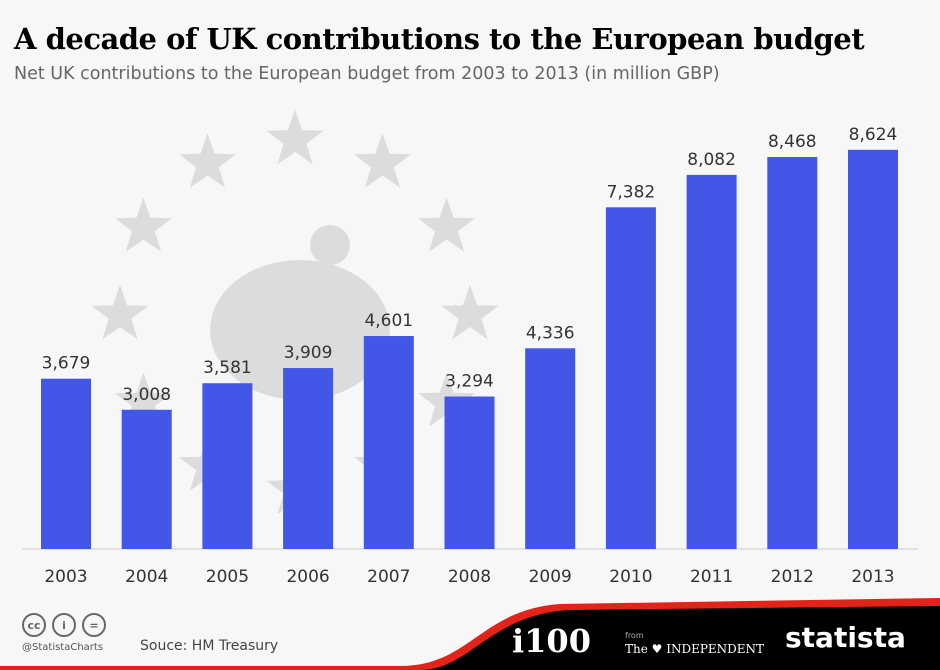  Describe the element at coordinates (630, 378) in the screenshot. I see `bar-2010` at that location.